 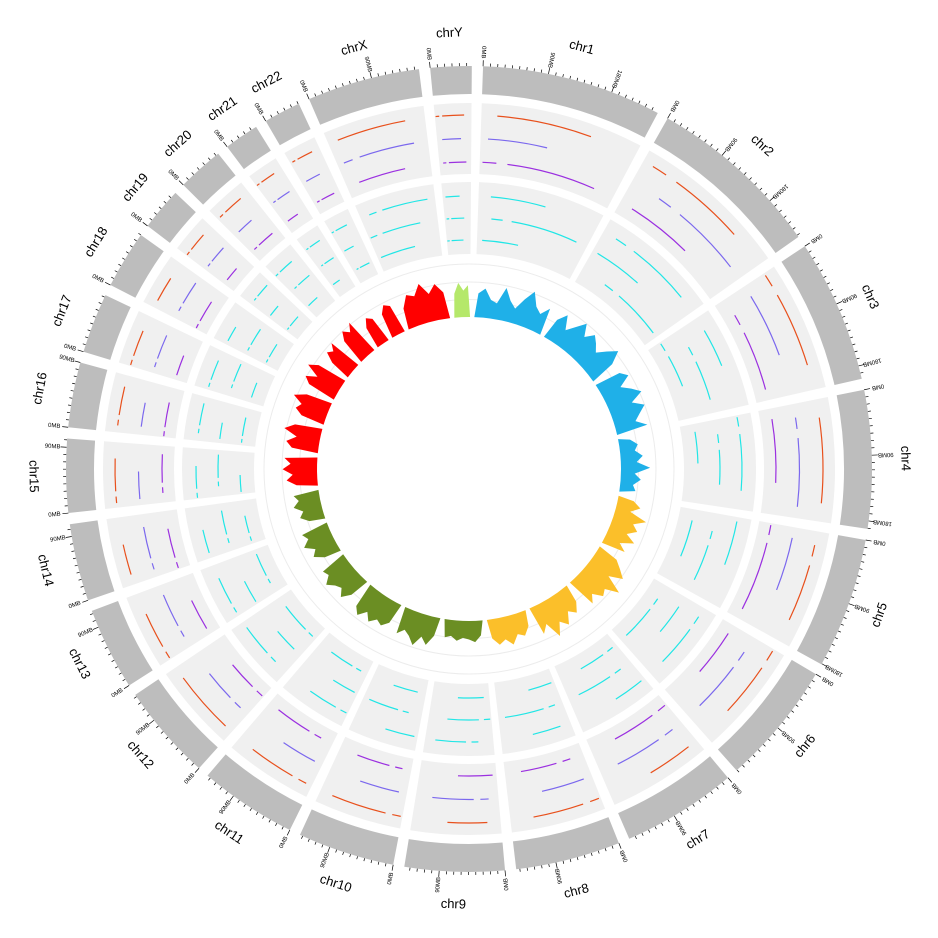 I want to click on chromosome-label-chr8: chr8, so click(x=576, y=890).